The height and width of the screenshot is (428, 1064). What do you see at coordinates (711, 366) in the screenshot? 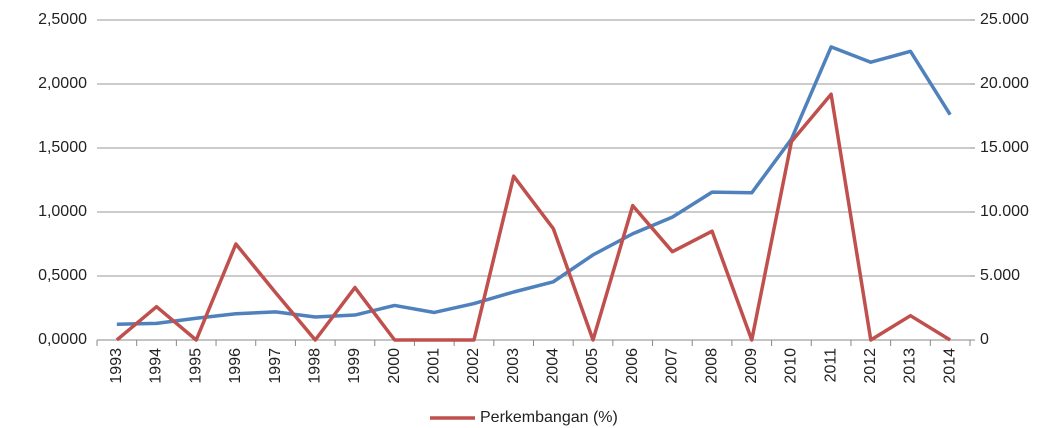
I see `x-tick-label: 2008` at bounding box center [711, 366].